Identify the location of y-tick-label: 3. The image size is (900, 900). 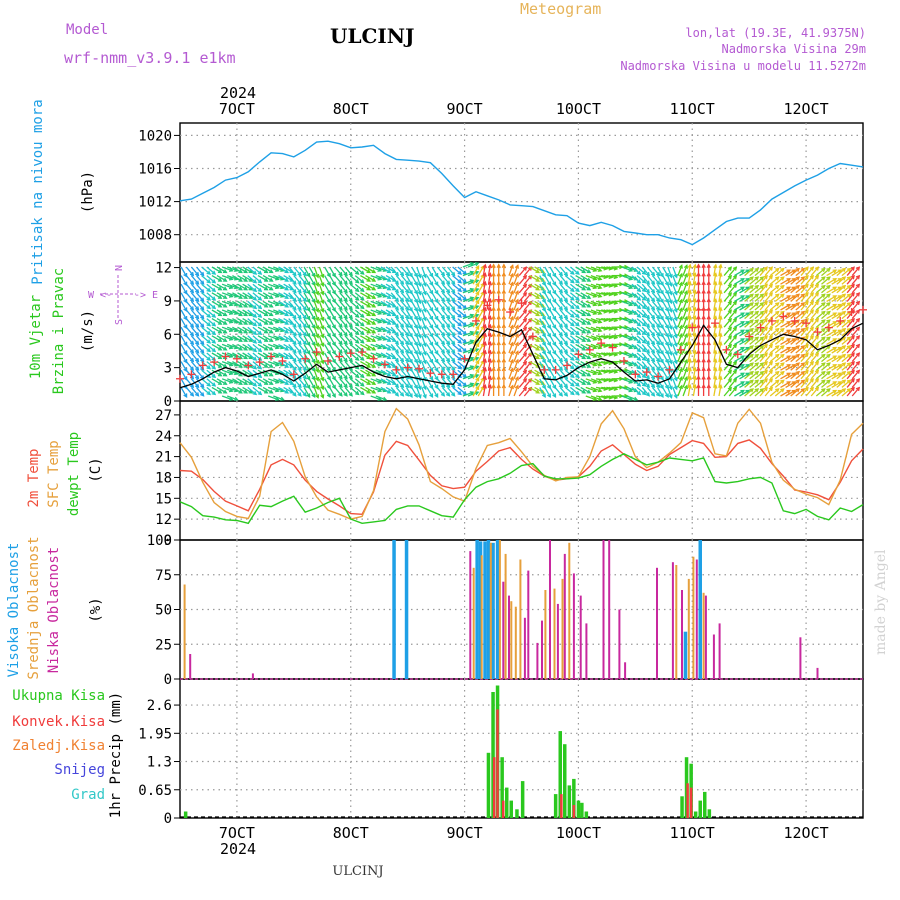
(168, 369).